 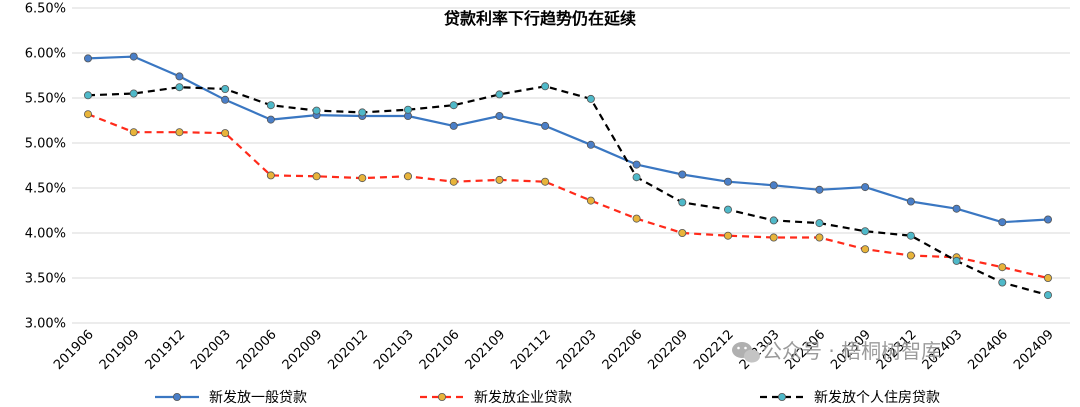 I want to click on legend-item: 新发放企业贷款, so click(x=496, y=397).